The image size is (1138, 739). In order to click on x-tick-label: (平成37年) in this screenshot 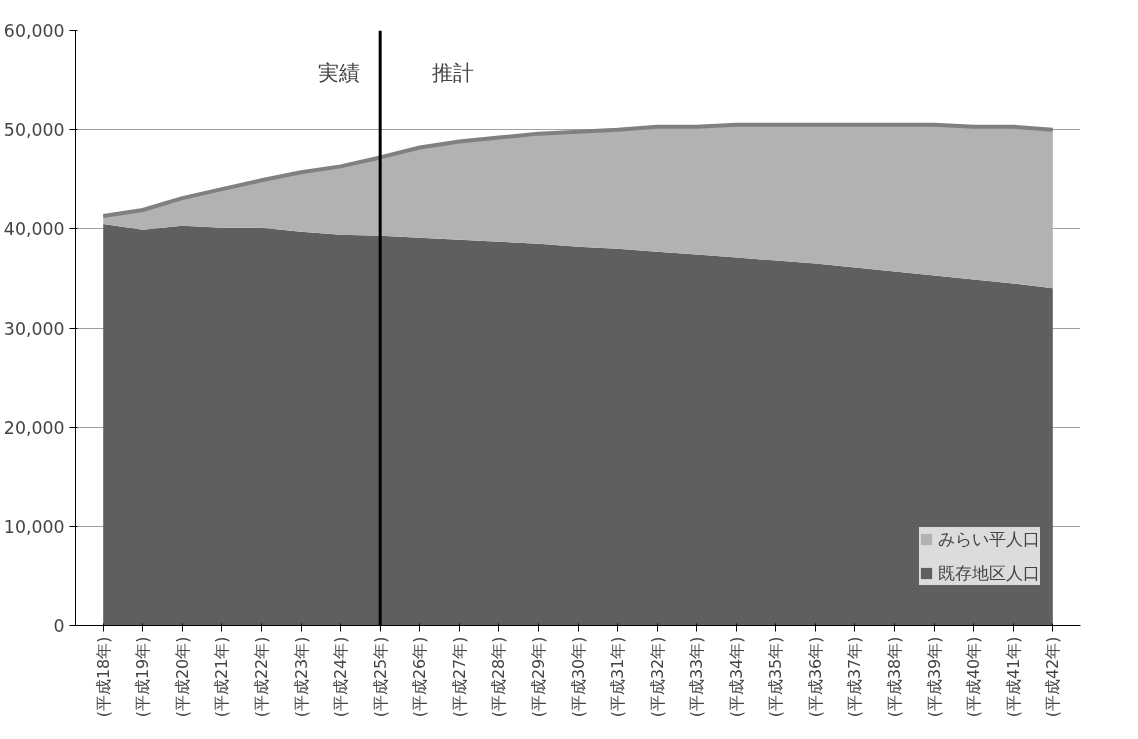, I will do `click(855, 677)`.